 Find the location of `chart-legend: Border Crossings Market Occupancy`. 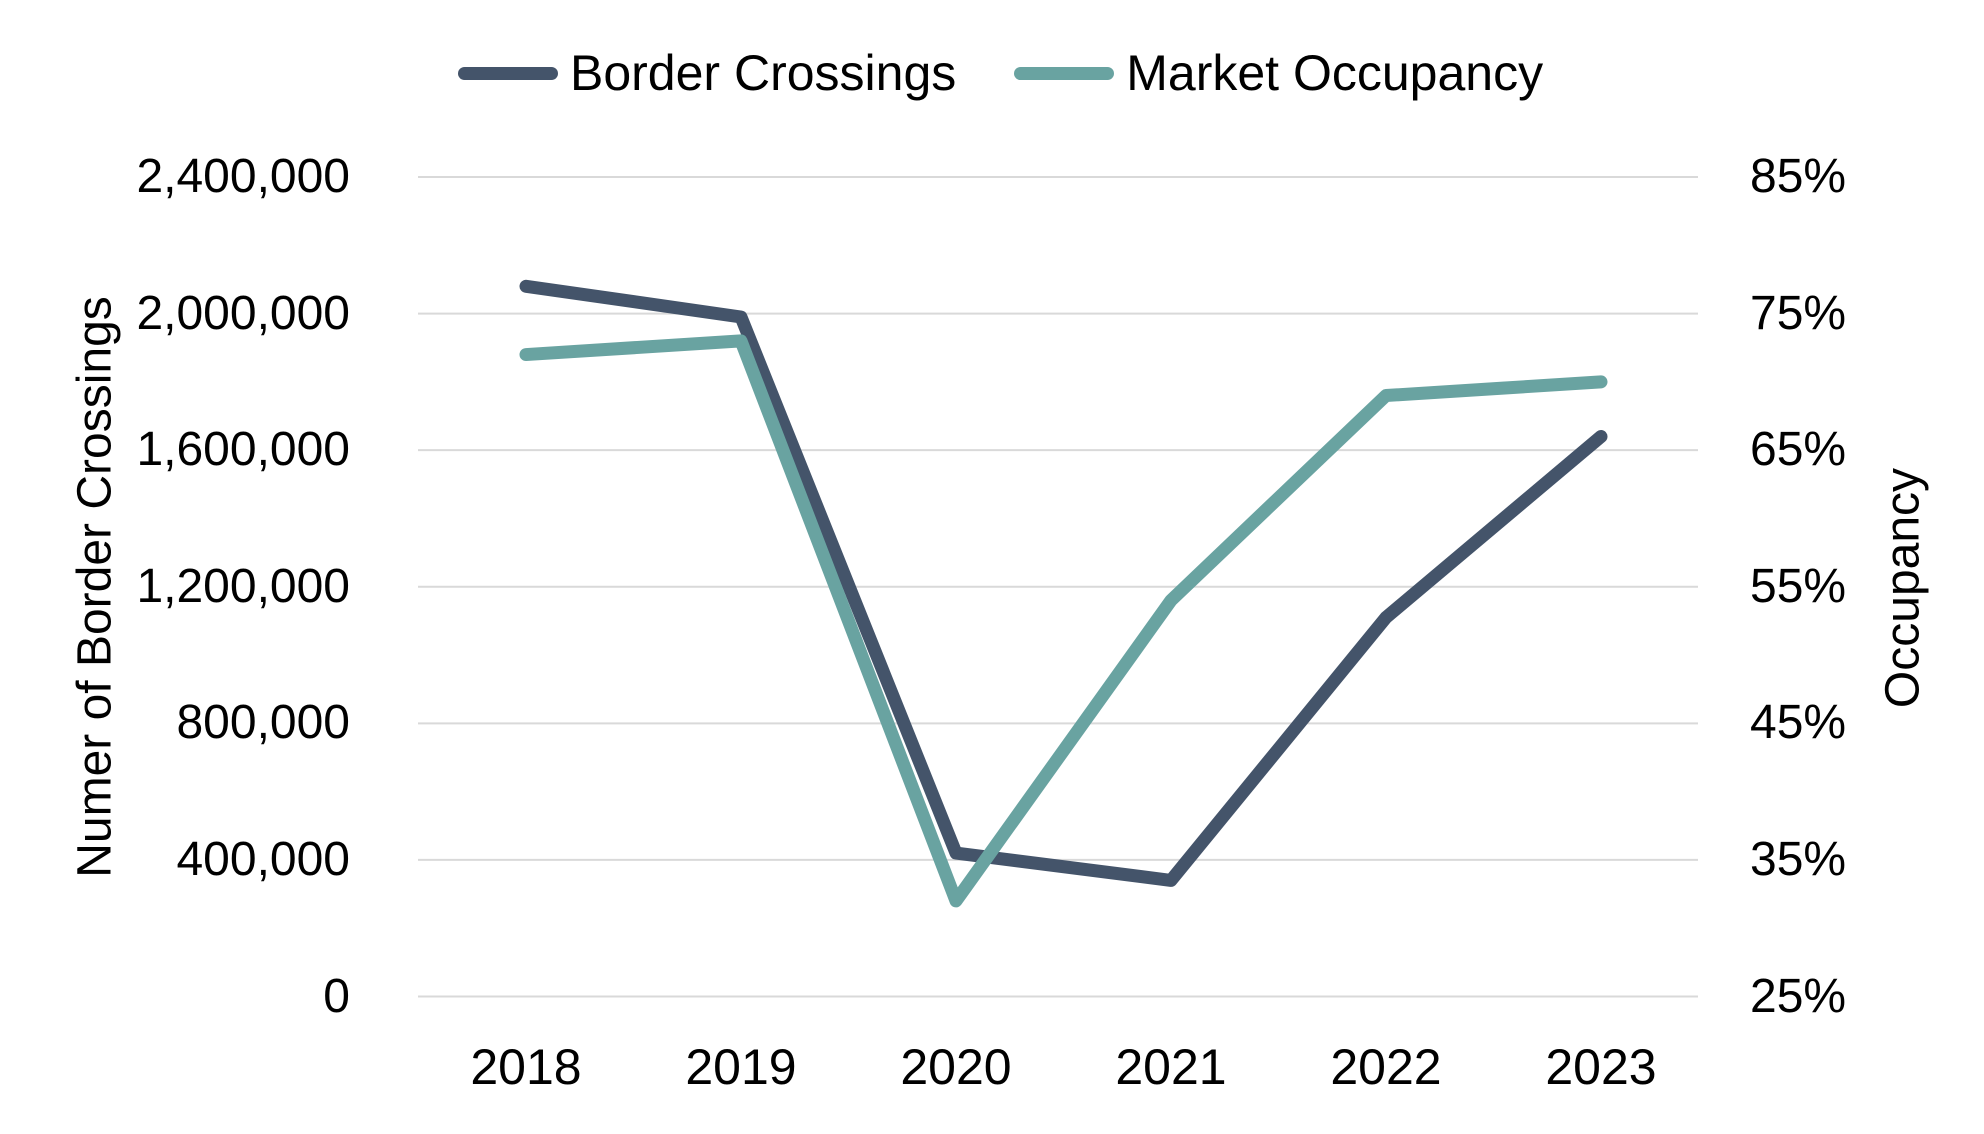

chart-legend: Border Crossings Market Occupancy is located at coordinates (1000, 73).